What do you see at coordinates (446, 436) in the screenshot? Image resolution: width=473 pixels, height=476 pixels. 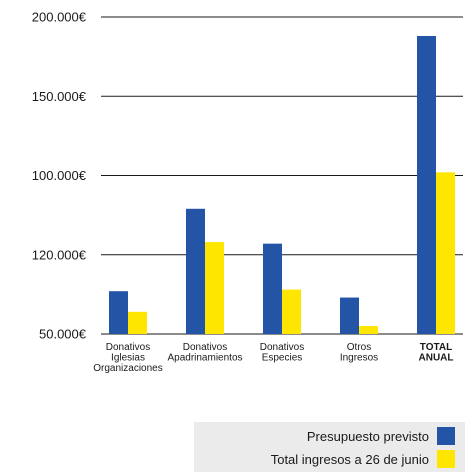 I see `legend-swatch-presupuesto` at bounding box center [446, 436].